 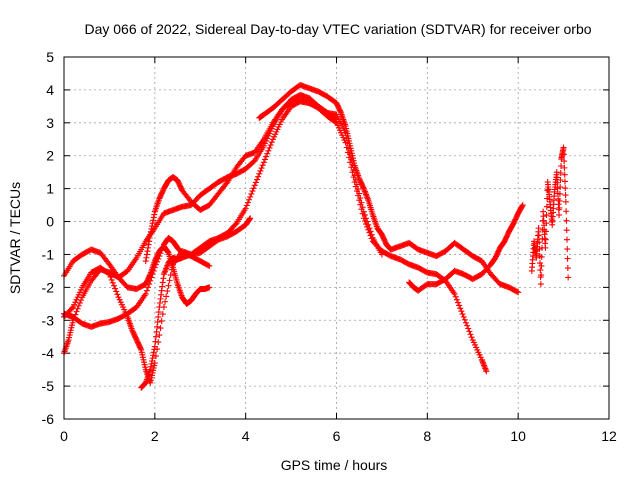 I want to click on y-tick-label: 0, so click(x=50, y=222).